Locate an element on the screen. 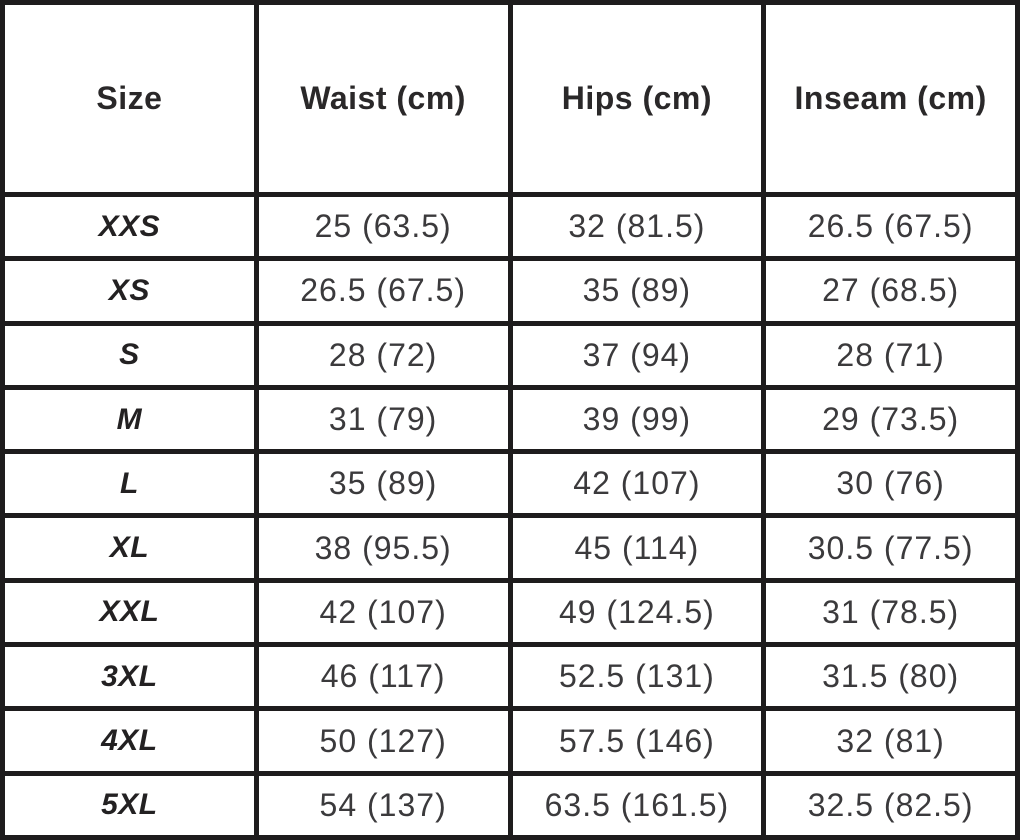 This screenshot has height=840, width=1020. waist-cell: 25 (63.5) is located at coordinates (383, 226).